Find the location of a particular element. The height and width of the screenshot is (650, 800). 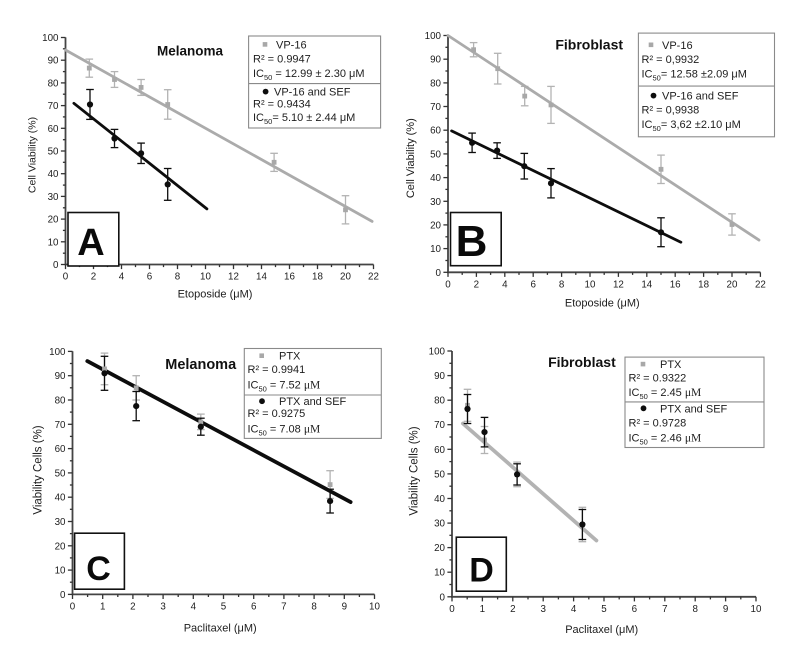

svg-text: R² = 0.9941 is located at coordinates (277, 370).